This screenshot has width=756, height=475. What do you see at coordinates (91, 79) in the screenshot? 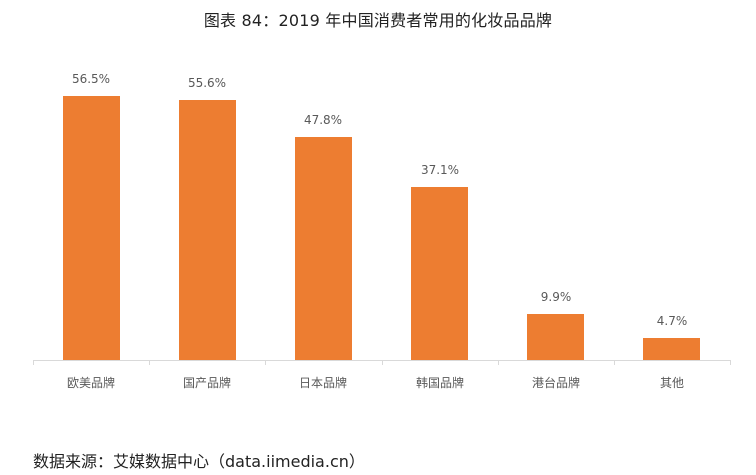
I see `data-label: 56.5%` at bounding box center [91, 79].